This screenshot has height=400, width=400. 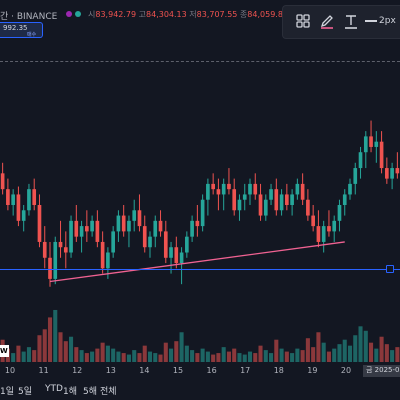 What do you see at coordinates (108, 392) in the screenshot?
I see `range-button: 전체` at bounding box center [108, 392].